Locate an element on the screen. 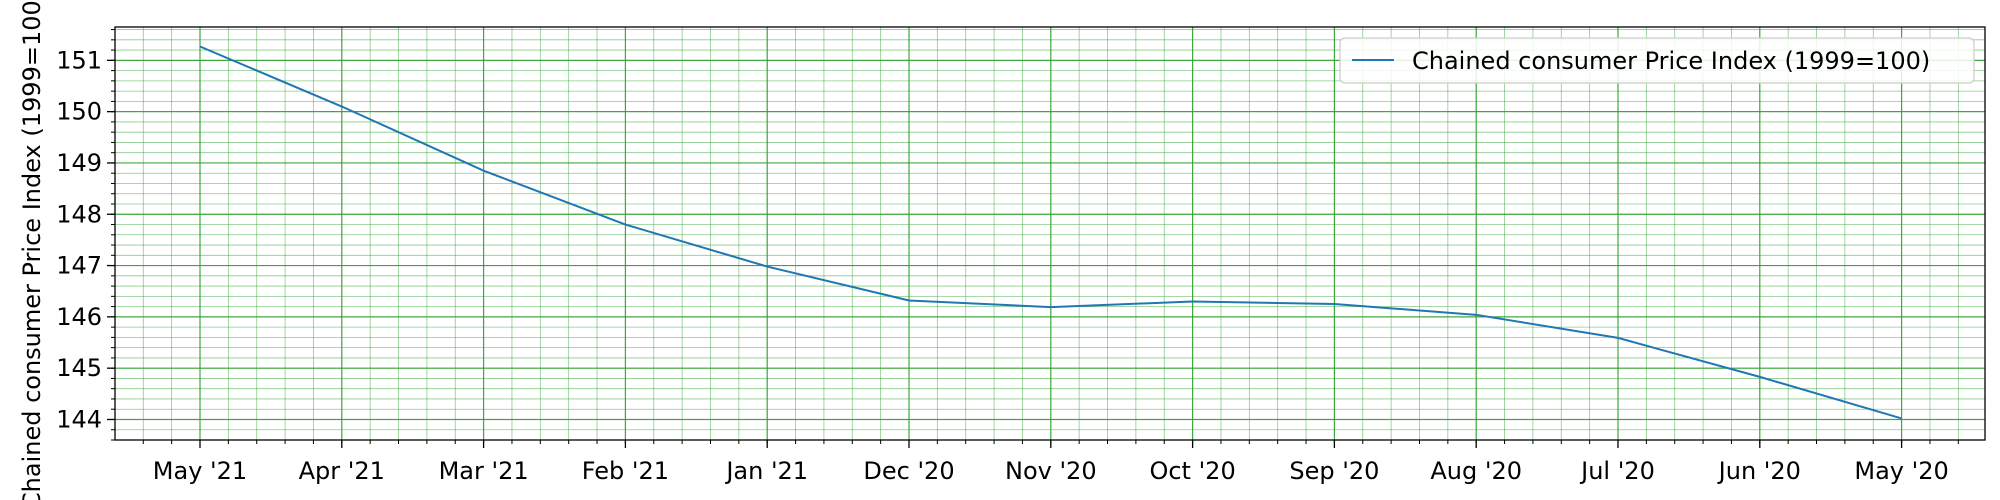 The image size is (2000, 500). x-tick-label: Jul '20 is located at coordinates (1617, 471).